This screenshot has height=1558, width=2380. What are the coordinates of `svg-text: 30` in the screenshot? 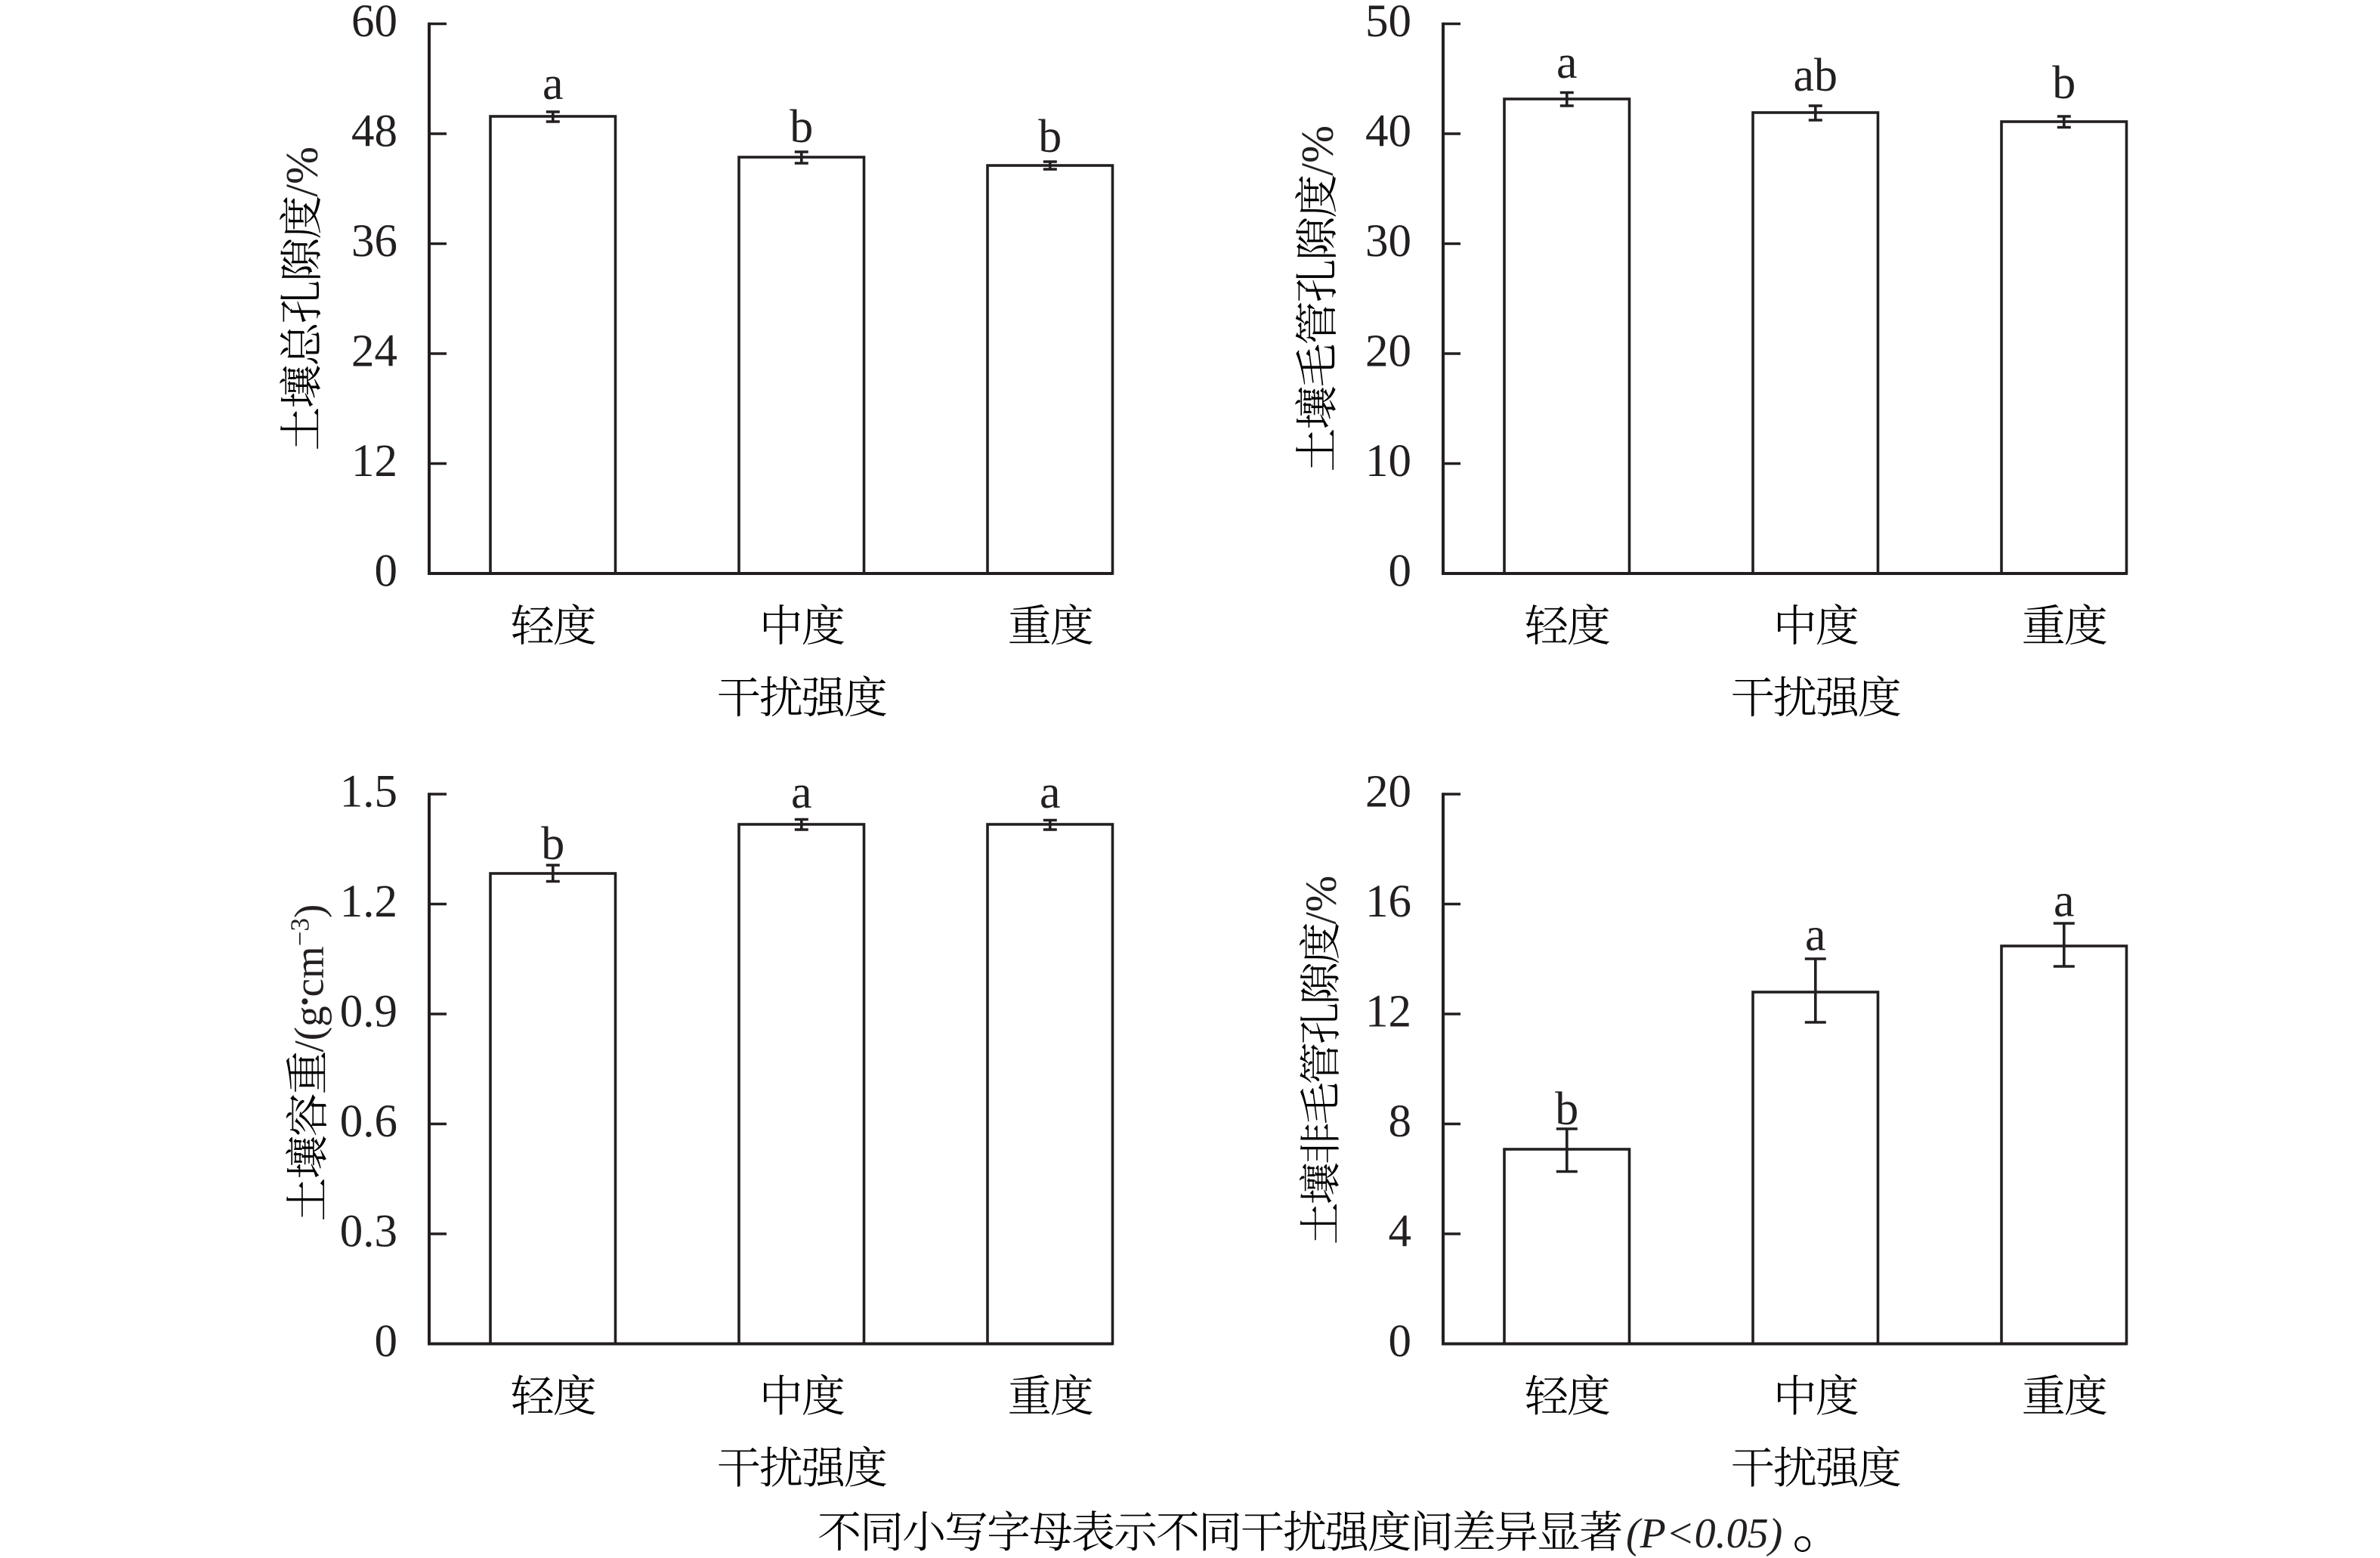 It's located at (1388, 241).